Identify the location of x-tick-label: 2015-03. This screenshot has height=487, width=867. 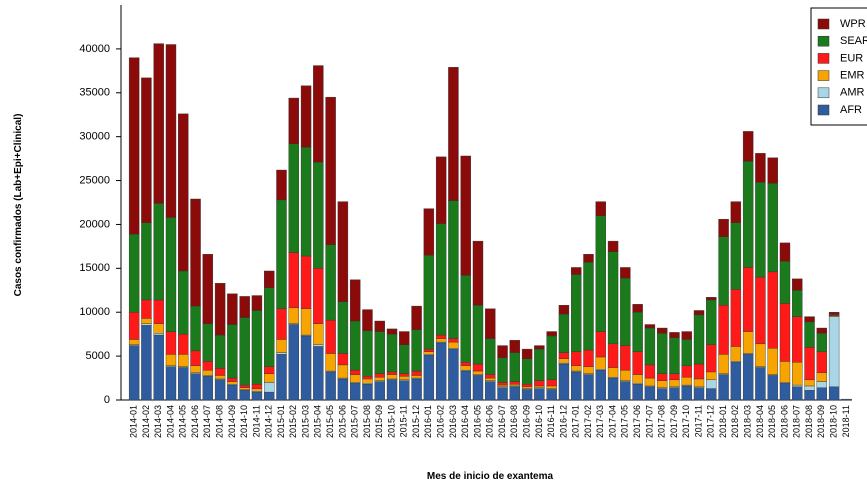
(305, 421).